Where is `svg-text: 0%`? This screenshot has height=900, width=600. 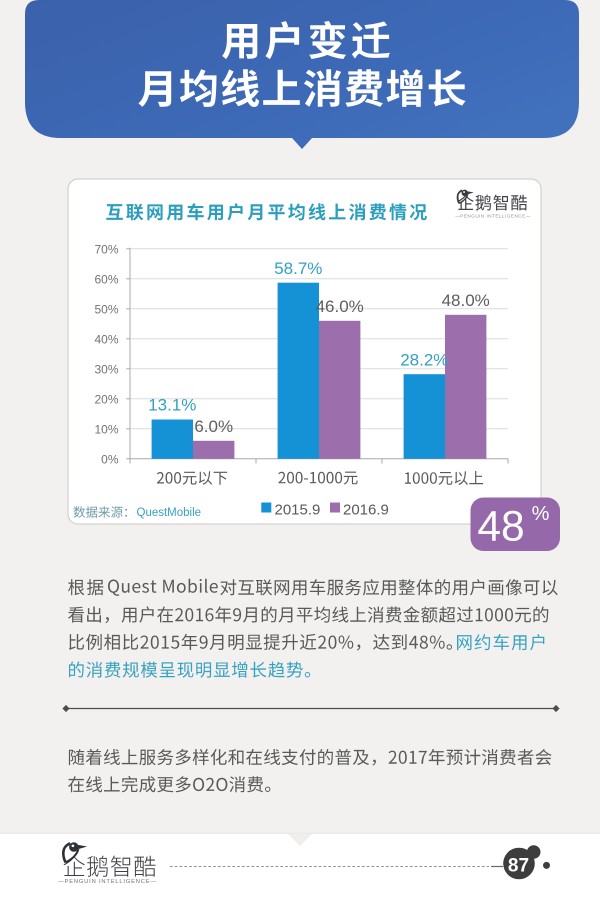
svg-text: 0% is located at coordinates (110, 459).